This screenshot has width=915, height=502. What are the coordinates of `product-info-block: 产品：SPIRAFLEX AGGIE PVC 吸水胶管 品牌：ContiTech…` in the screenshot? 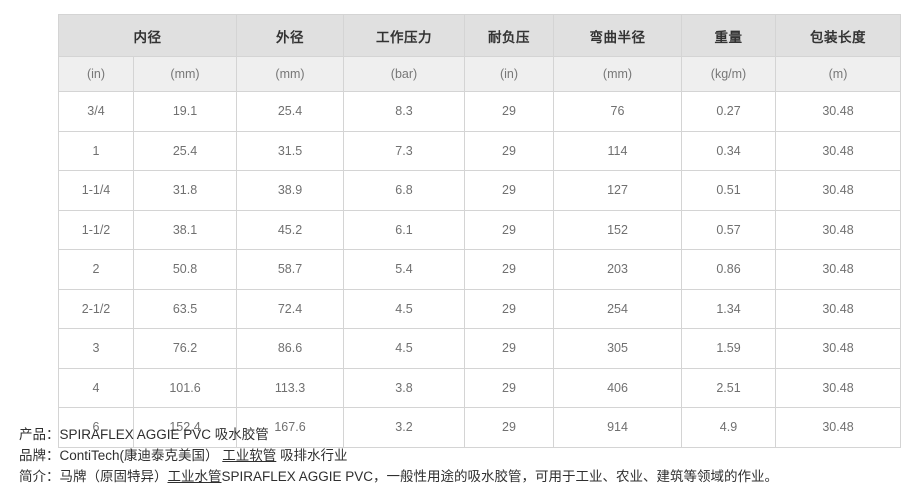 It's located at (459, 455).